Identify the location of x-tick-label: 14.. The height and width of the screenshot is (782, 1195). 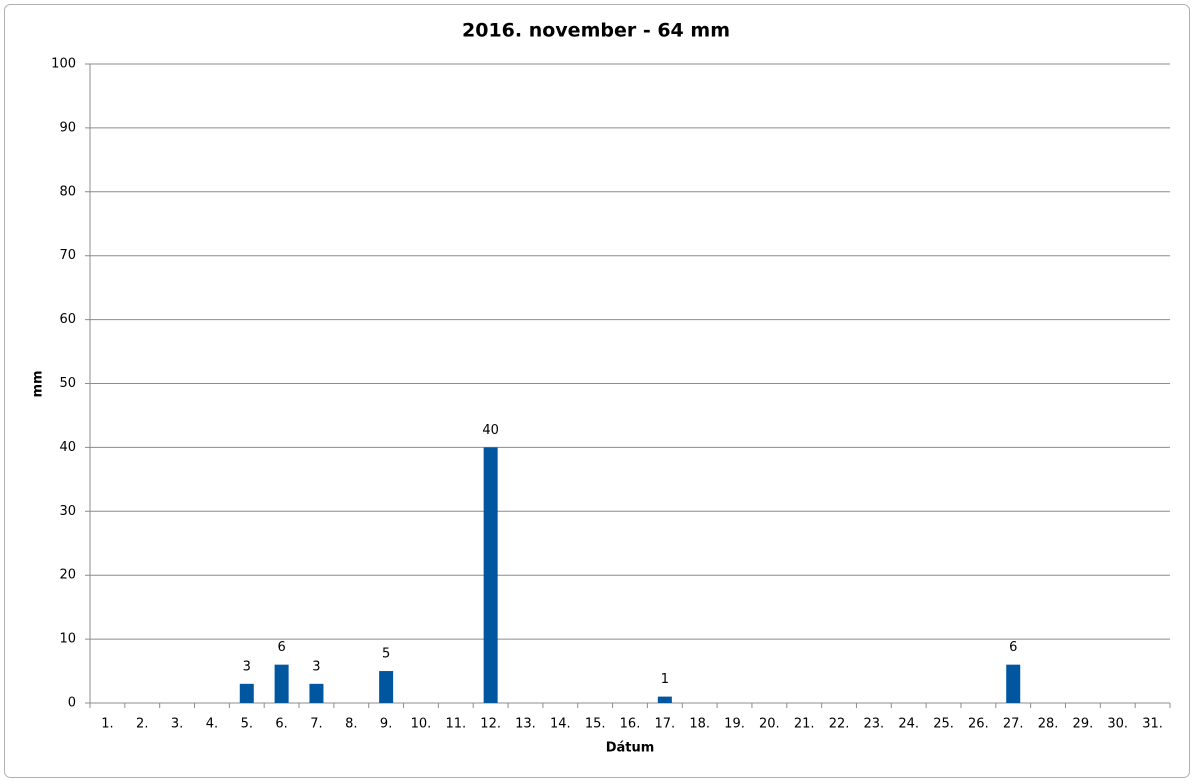
(560, 724).